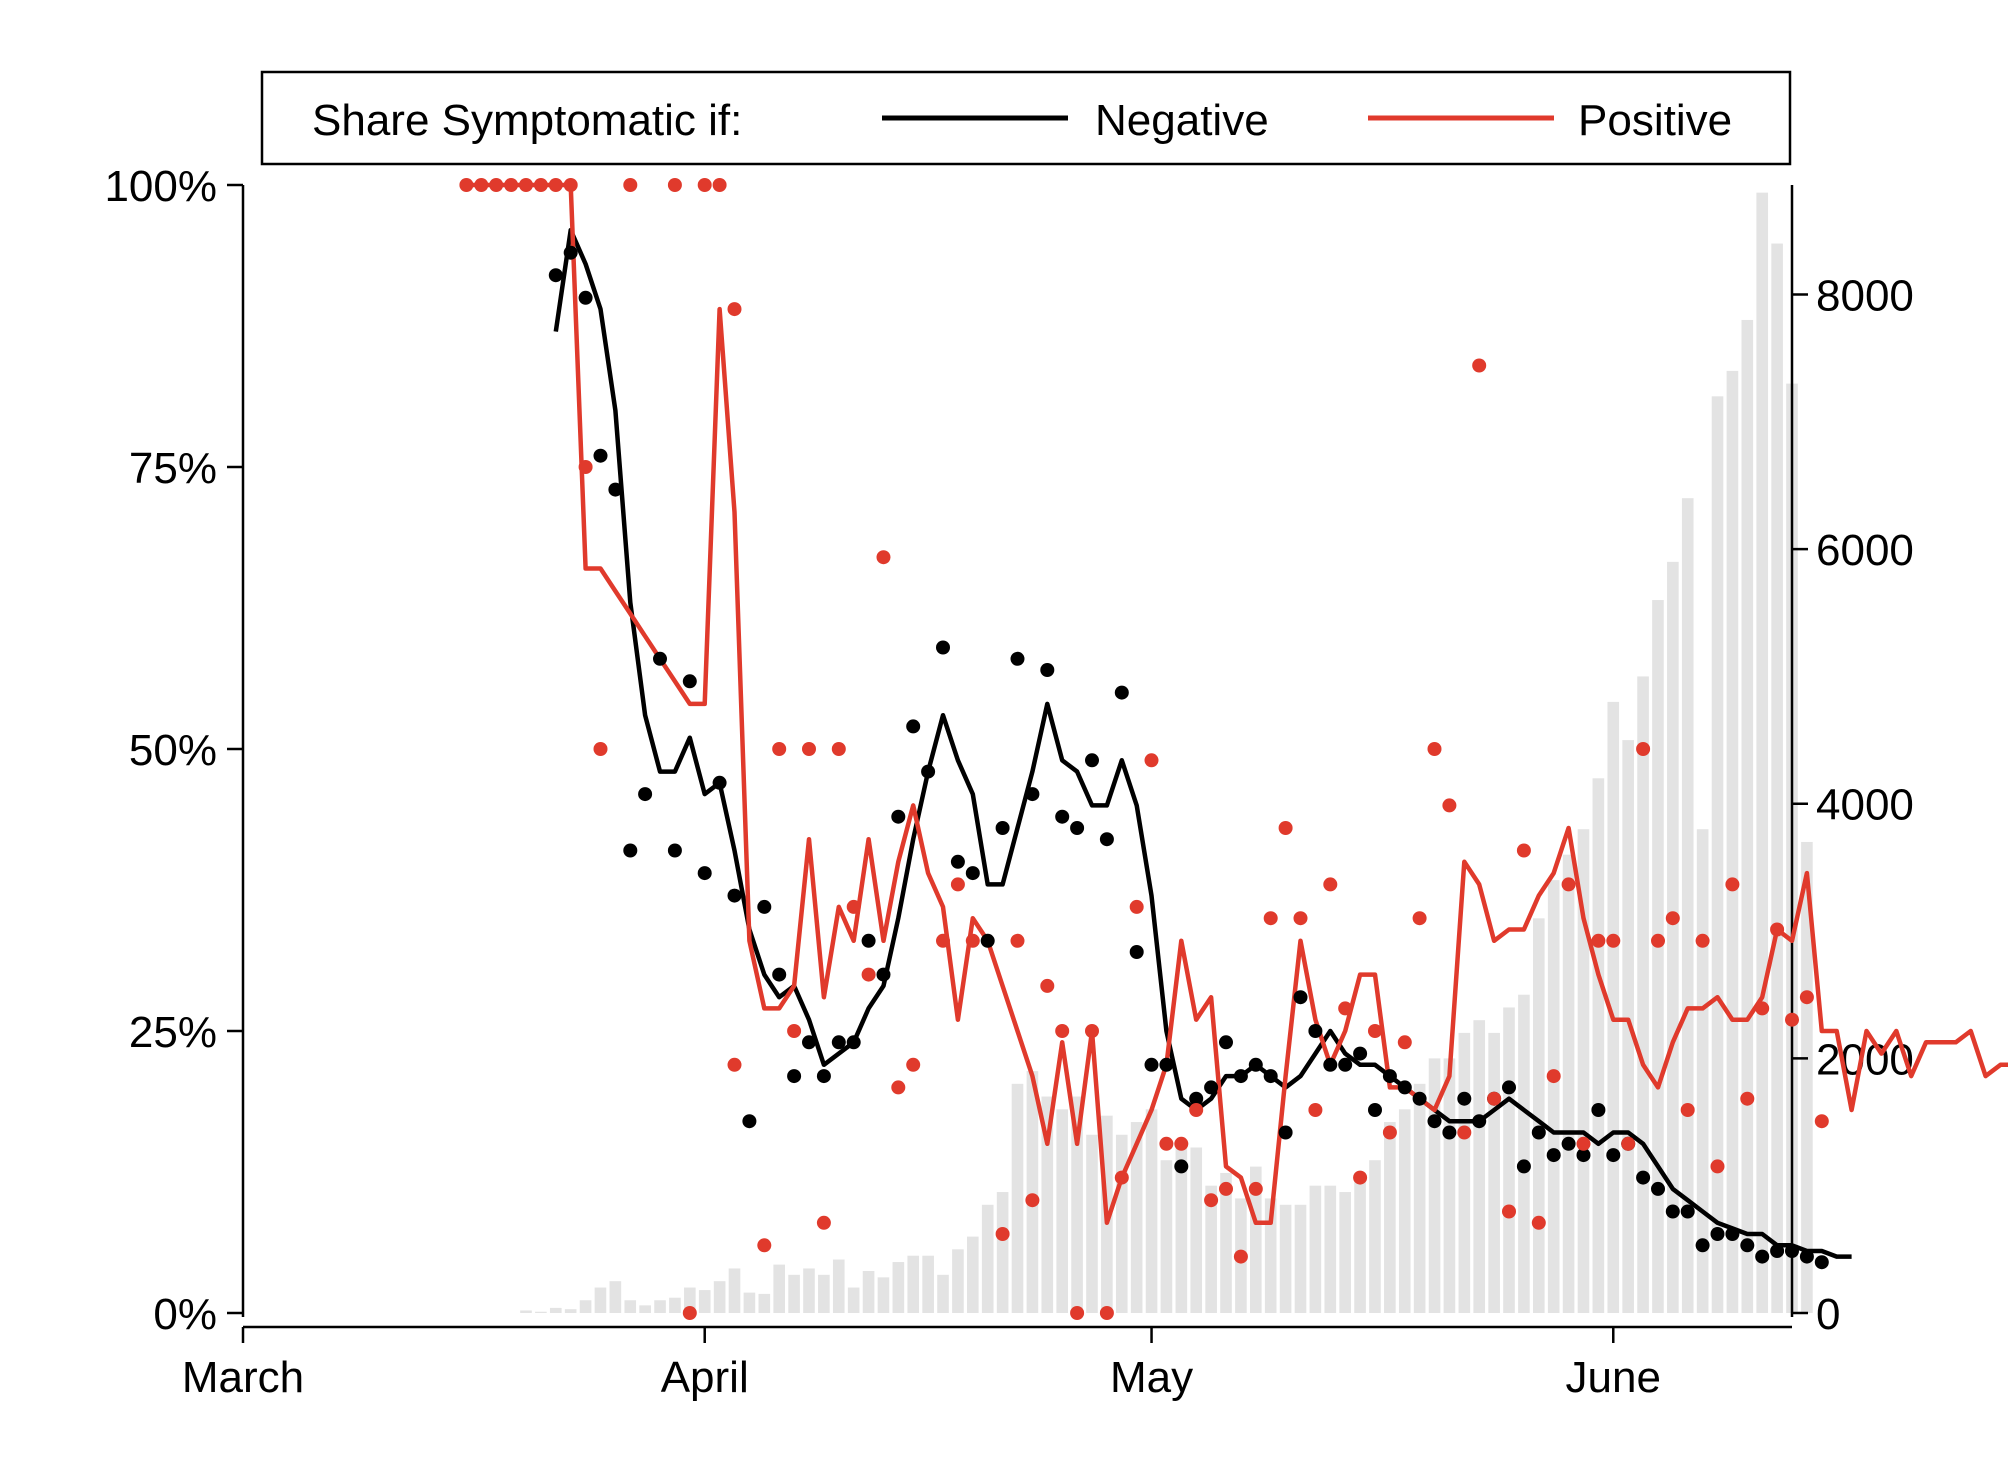 The image size is (2008, 1460). I want to click on legend-label-negative: Negative, so click(1182, 120).